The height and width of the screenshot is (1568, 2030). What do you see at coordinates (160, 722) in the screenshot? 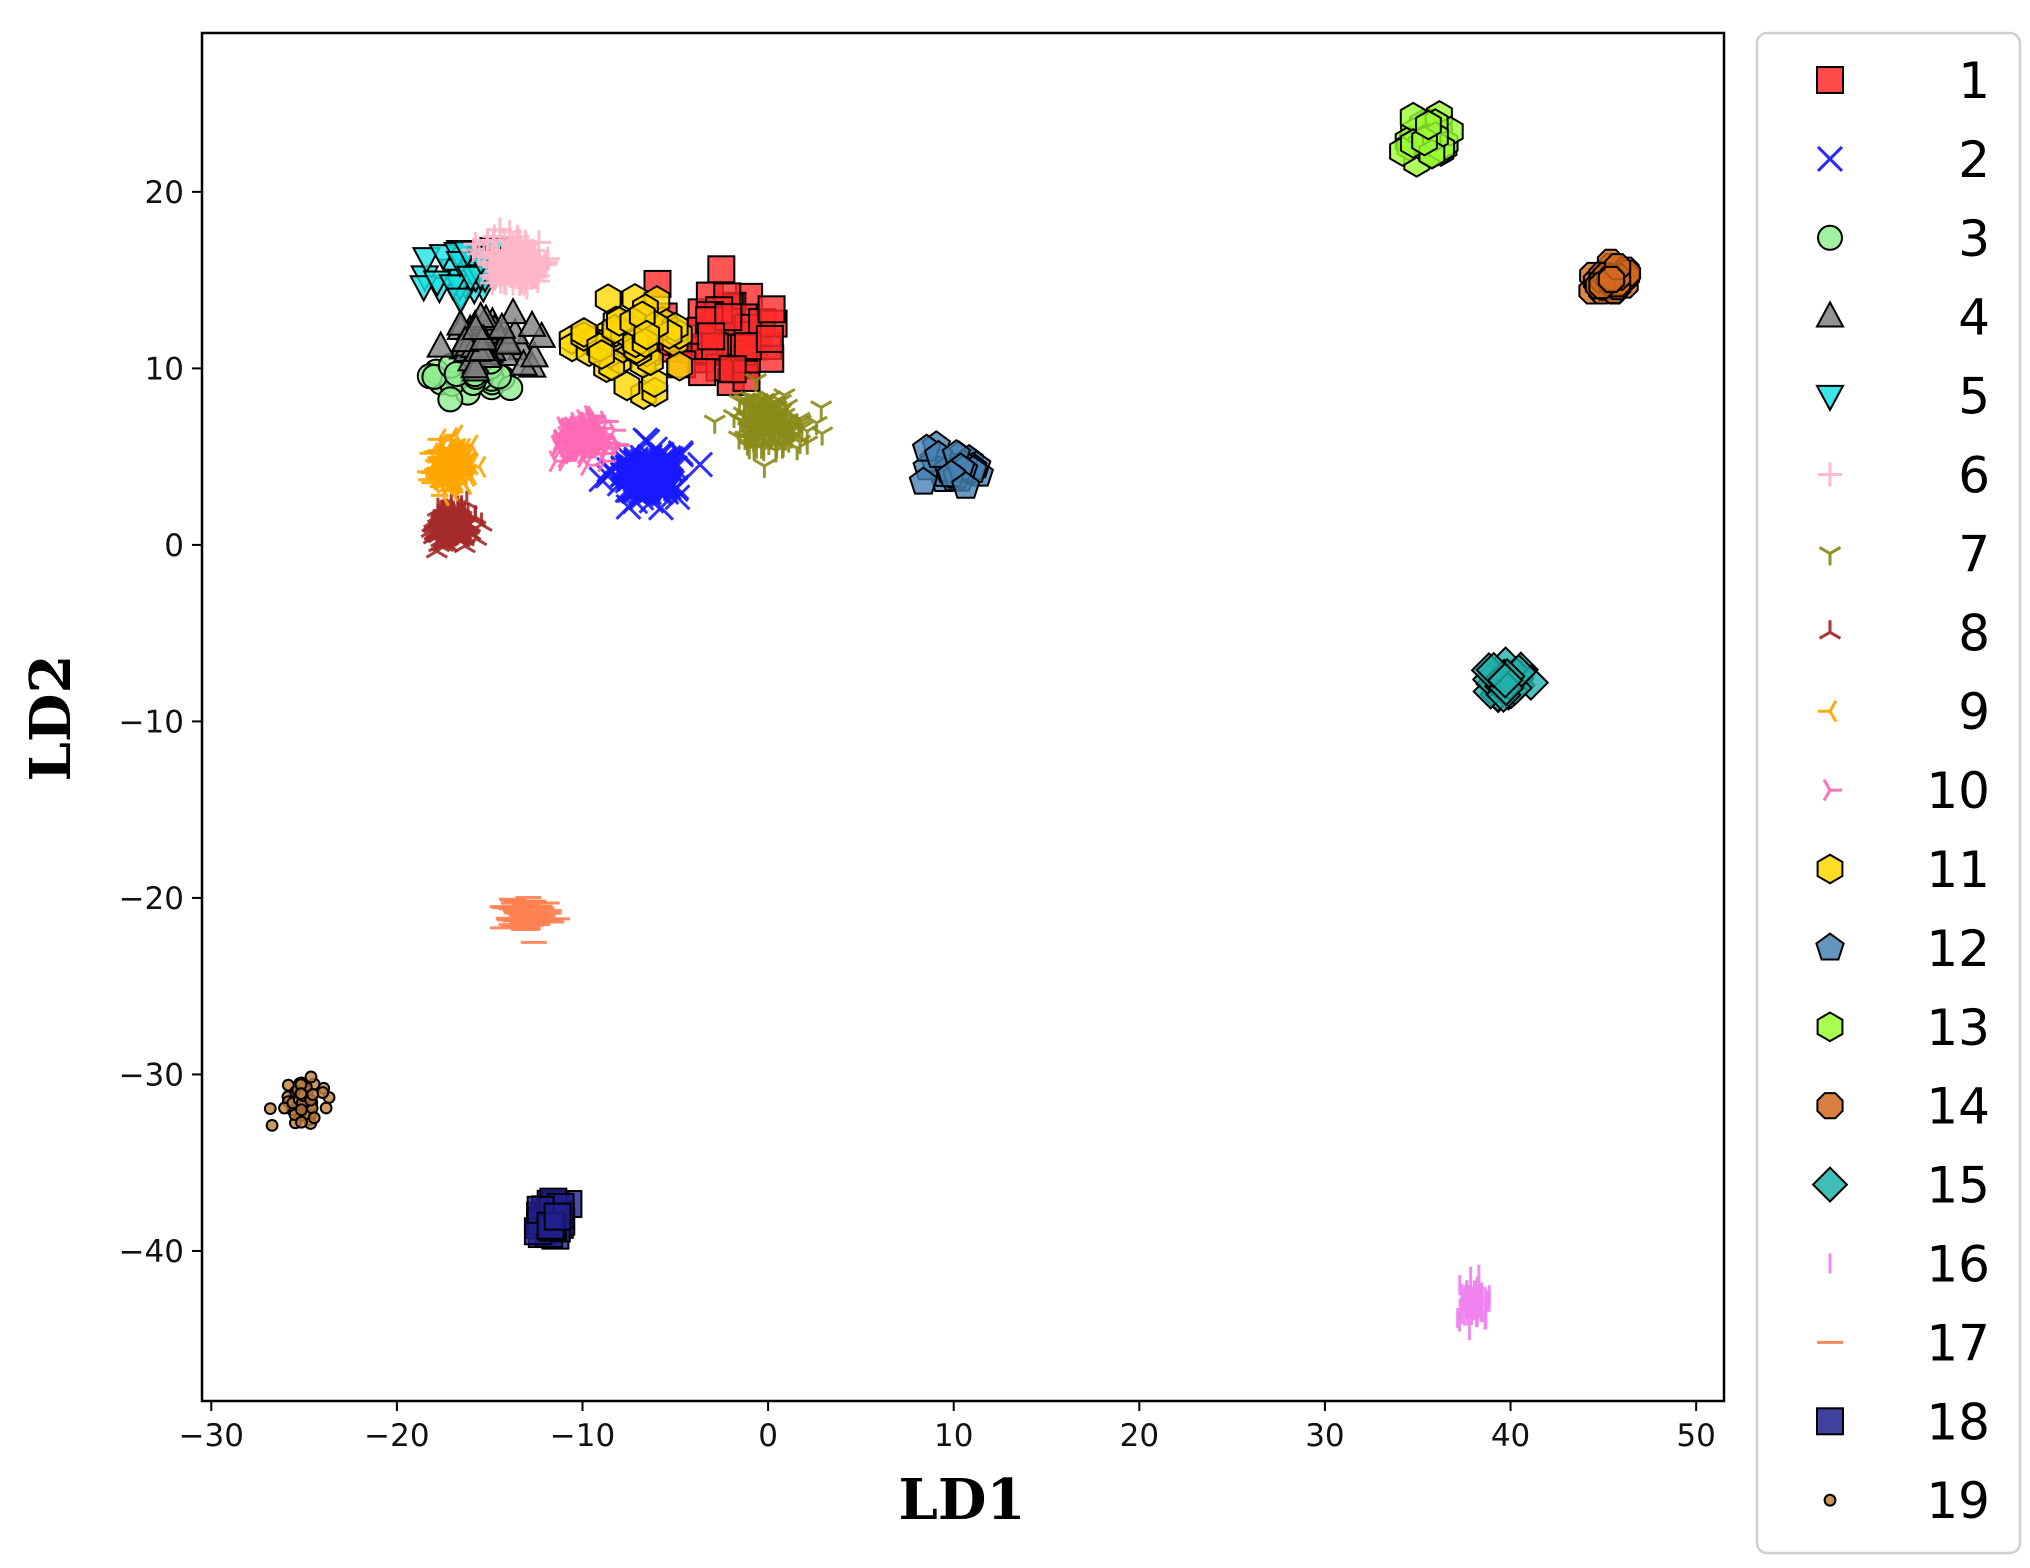
I see `y-axis: −40 −30 −20 −10 0 10 20` at bounding box center [160, 722].